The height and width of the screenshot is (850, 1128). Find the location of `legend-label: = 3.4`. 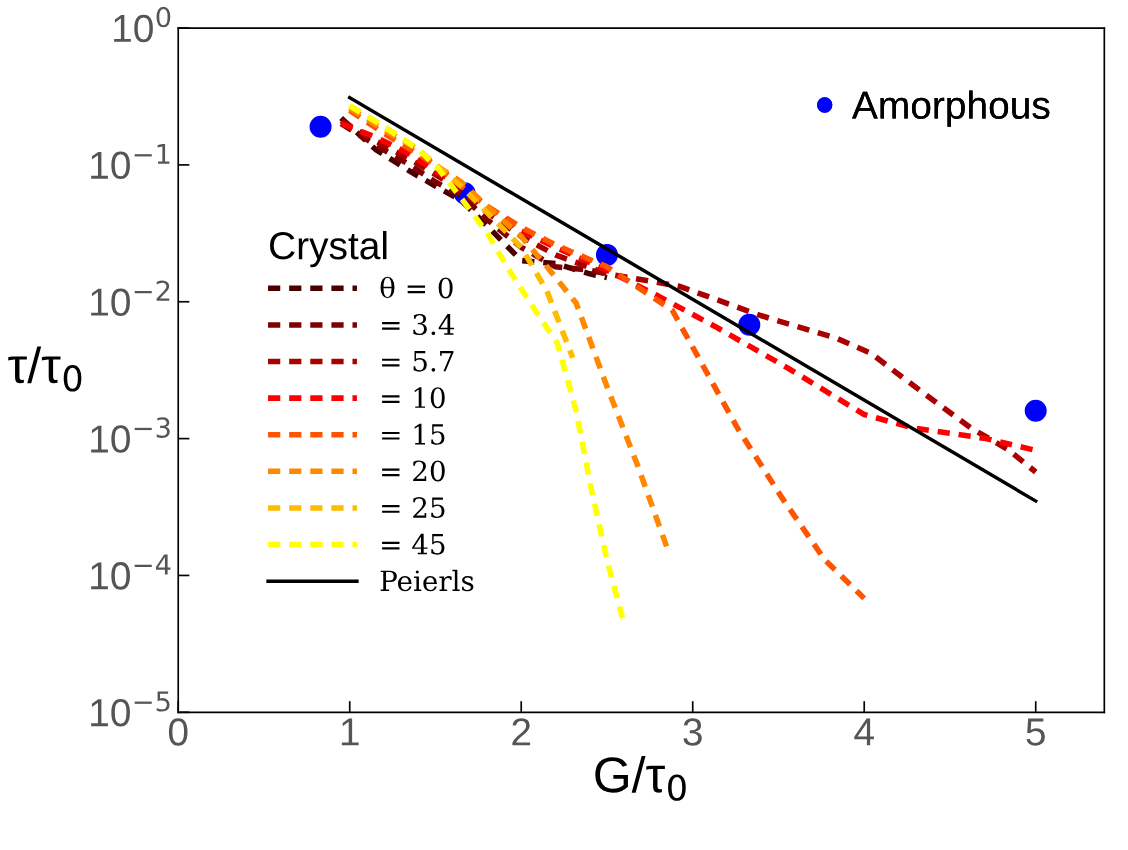

legend-label: = 3.4 is located at coordinates (418, 325).